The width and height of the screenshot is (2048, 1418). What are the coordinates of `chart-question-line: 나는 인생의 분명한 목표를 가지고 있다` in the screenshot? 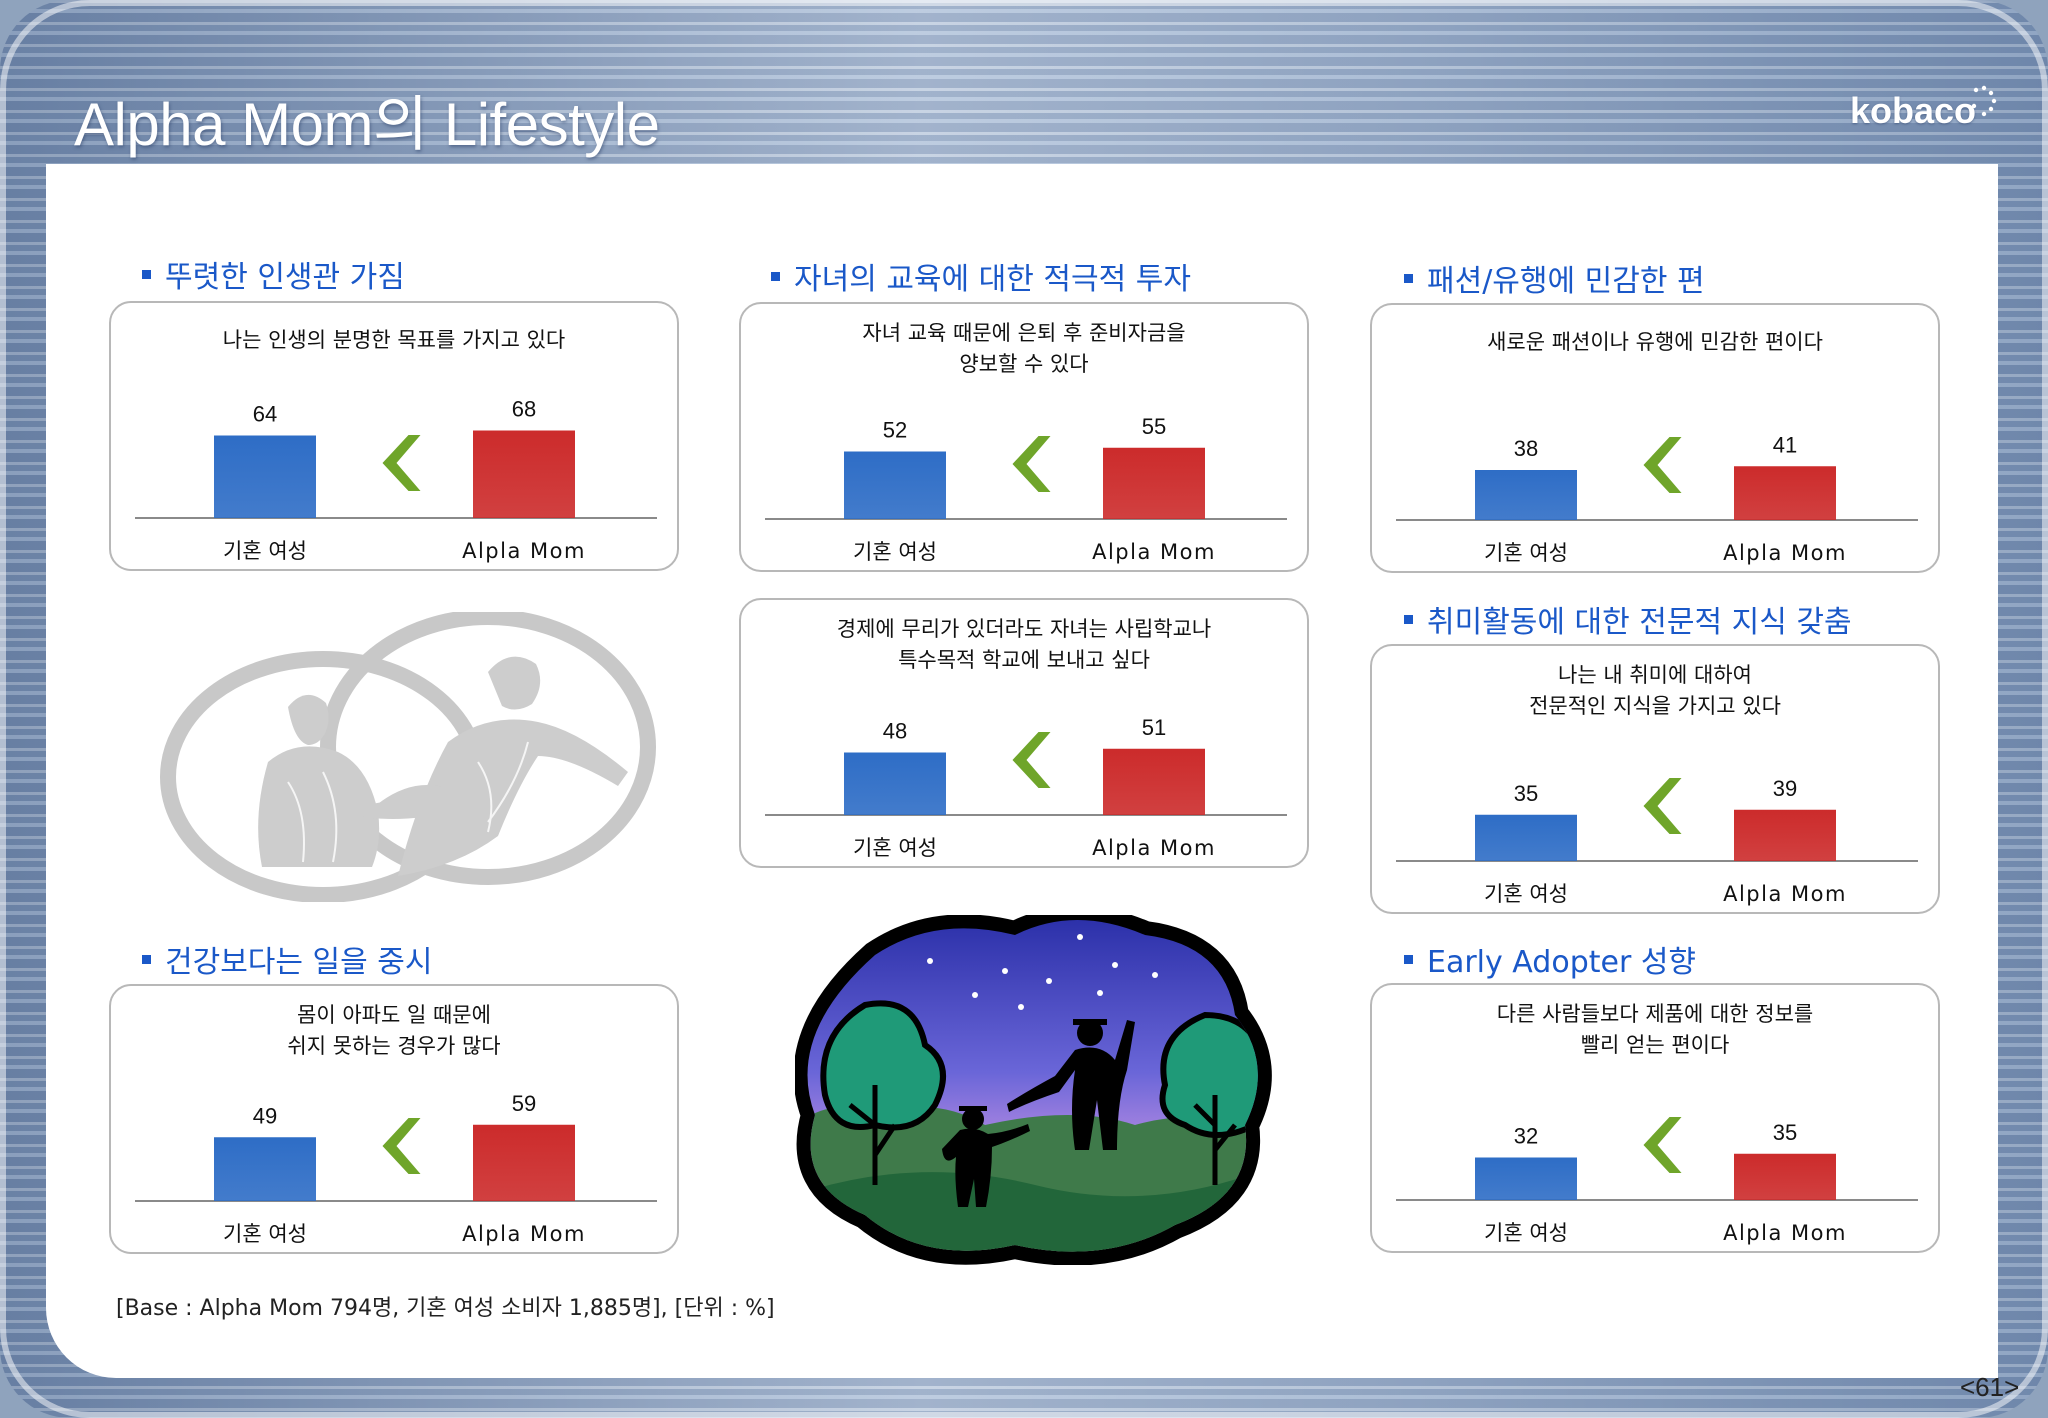 It's located at (394, 340).